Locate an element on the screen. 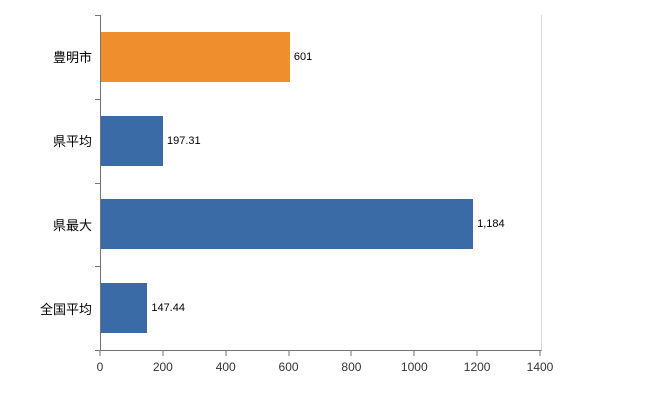 The image size is (650, 400). value-label: 147.44 is located at coordinates (168, 308).